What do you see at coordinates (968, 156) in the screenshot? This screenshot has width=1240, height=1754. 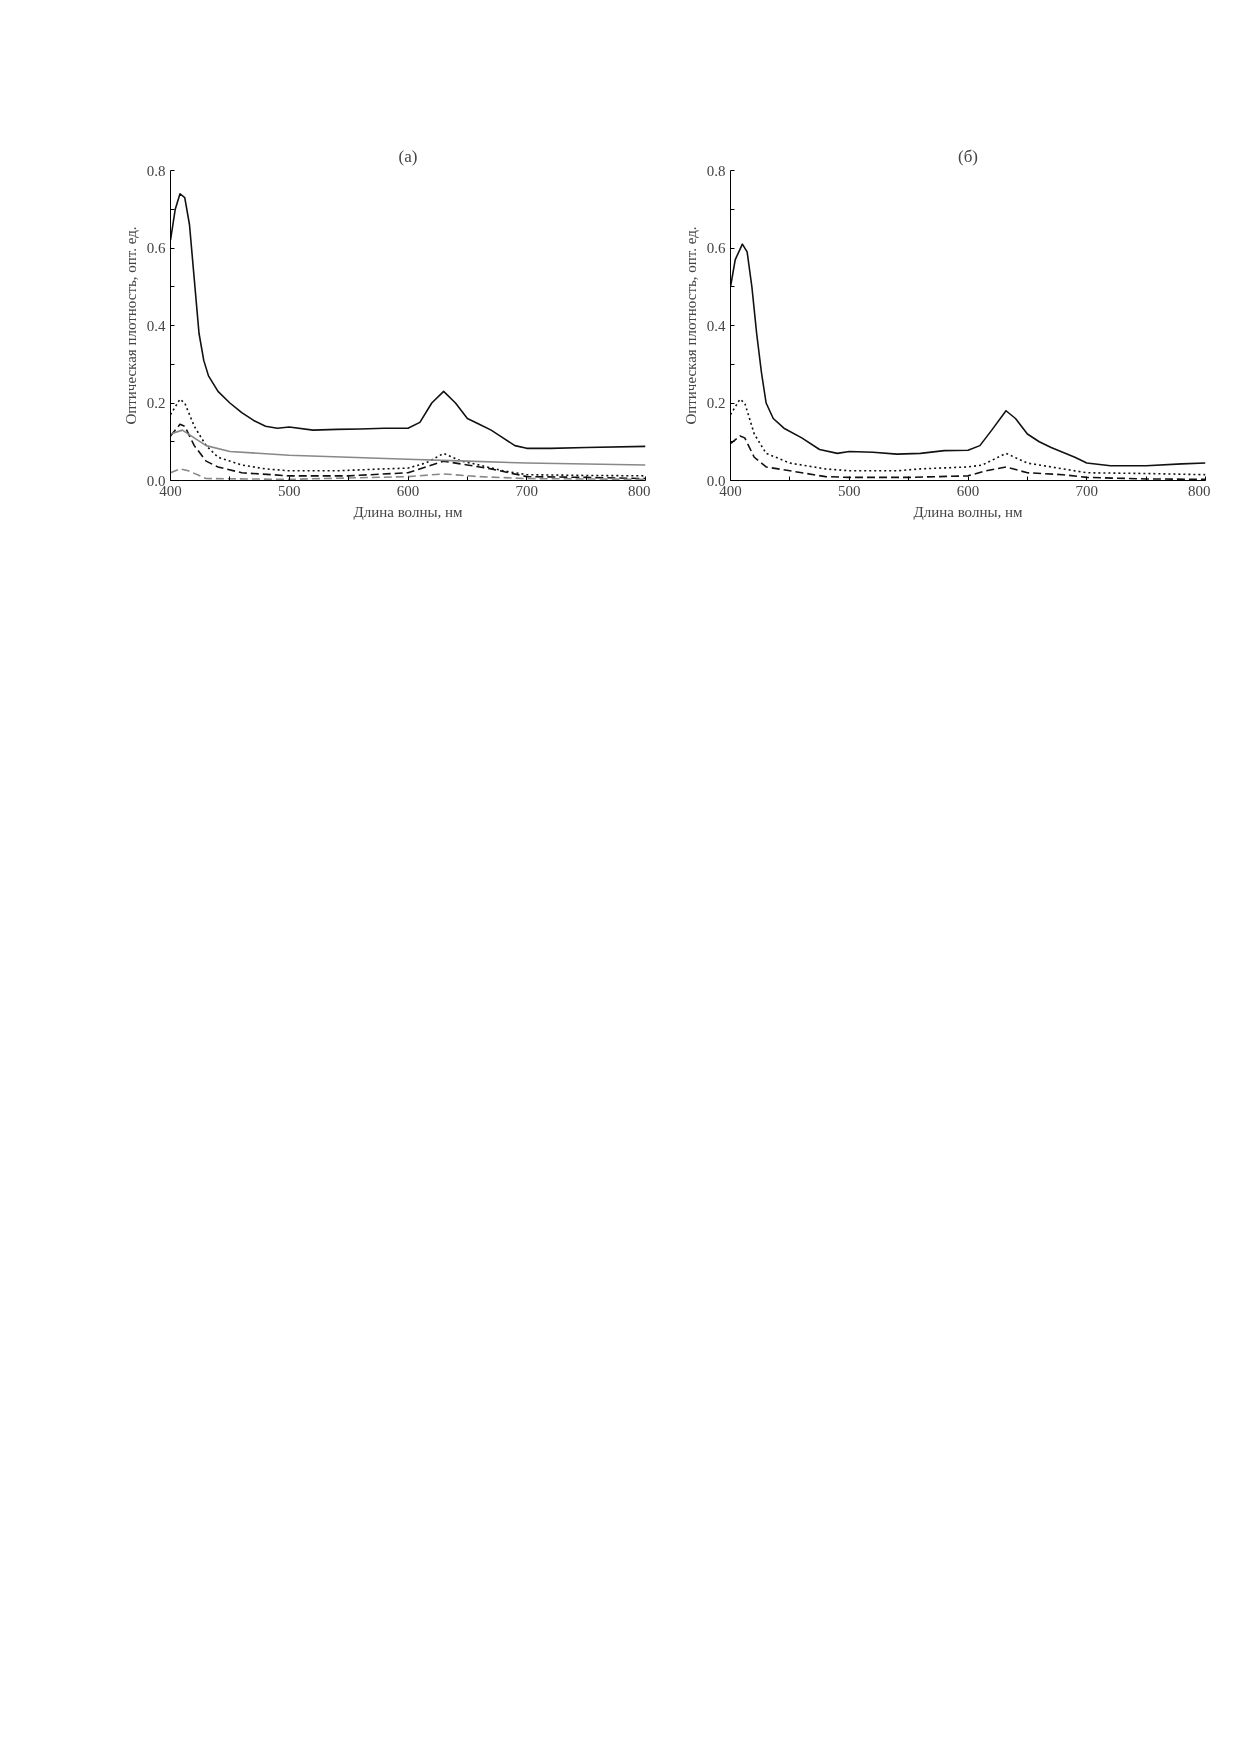 I see `chart-title: (б)` at bounding box center [968, 156].